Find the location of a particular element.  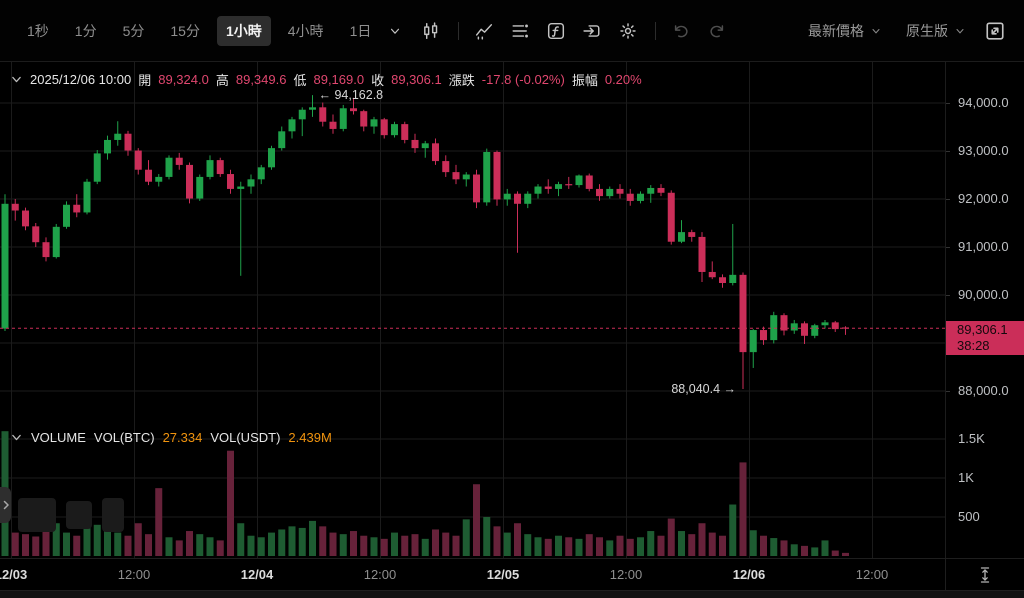

chart-toolbar: 1秒 1分 5分 15分 1小時 4小時 1日 is located at coordinates (512, 31).